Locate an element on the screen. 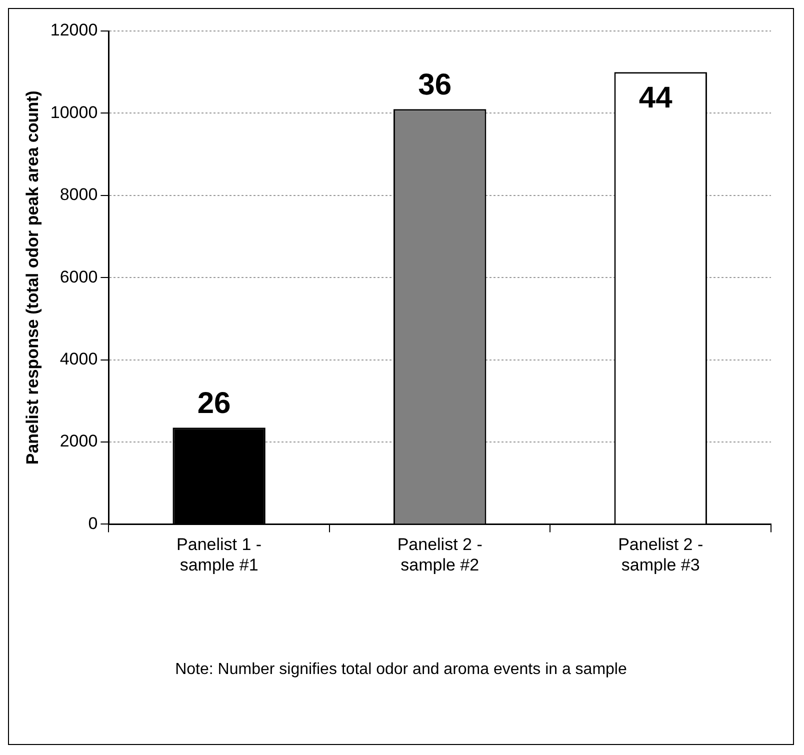 The width and height of the screenshot is (804, 755). y-tick-label: 4000 is located at coordinates (79, 358).